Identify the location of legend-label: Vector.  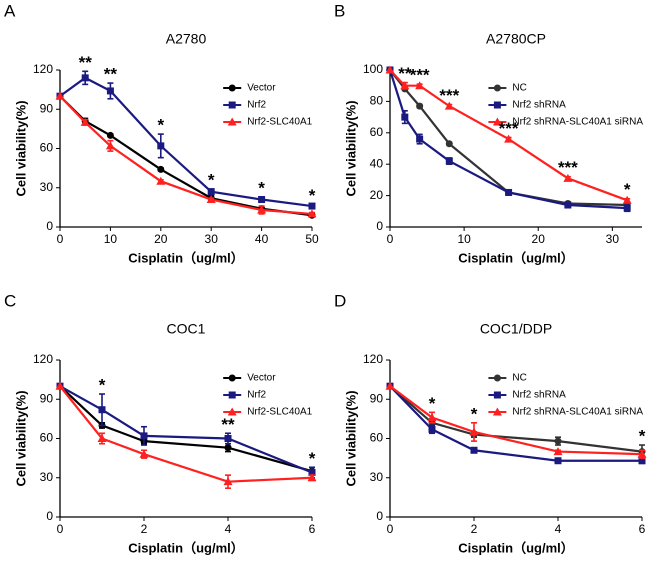
(261, 88).